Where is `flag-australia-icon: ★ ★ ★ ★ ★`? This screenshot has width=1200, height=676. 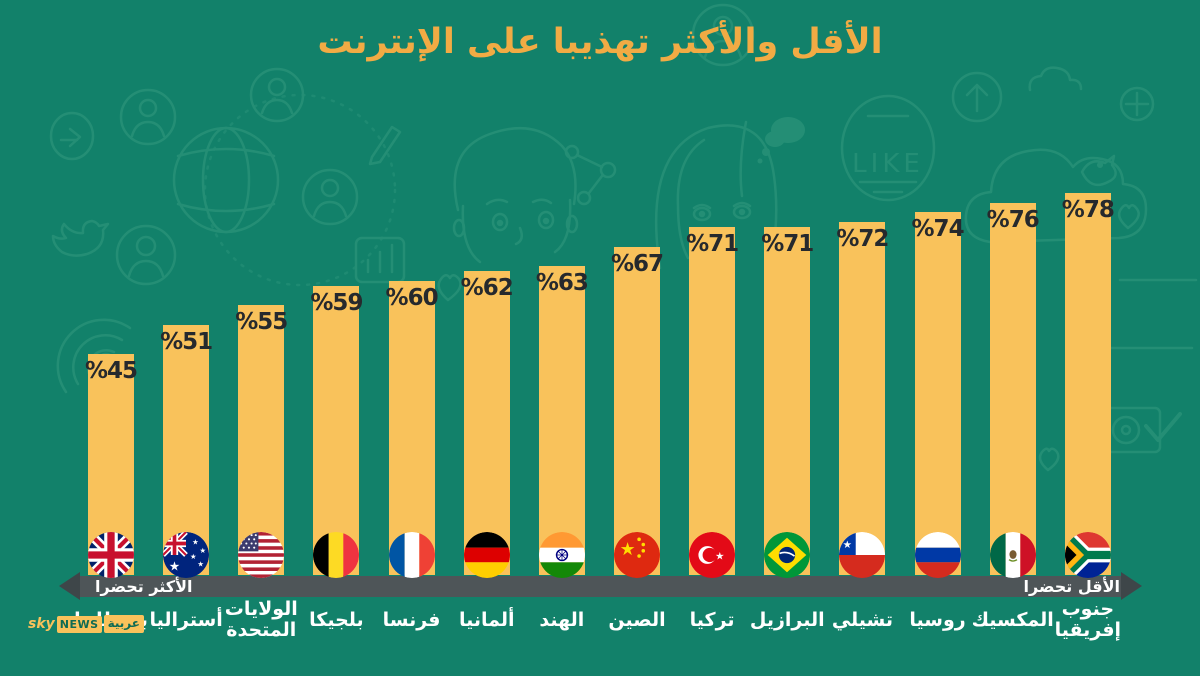
flag-australia-icon: ★ ★ ★ ★ ★ is located at coordinates (186, 555).